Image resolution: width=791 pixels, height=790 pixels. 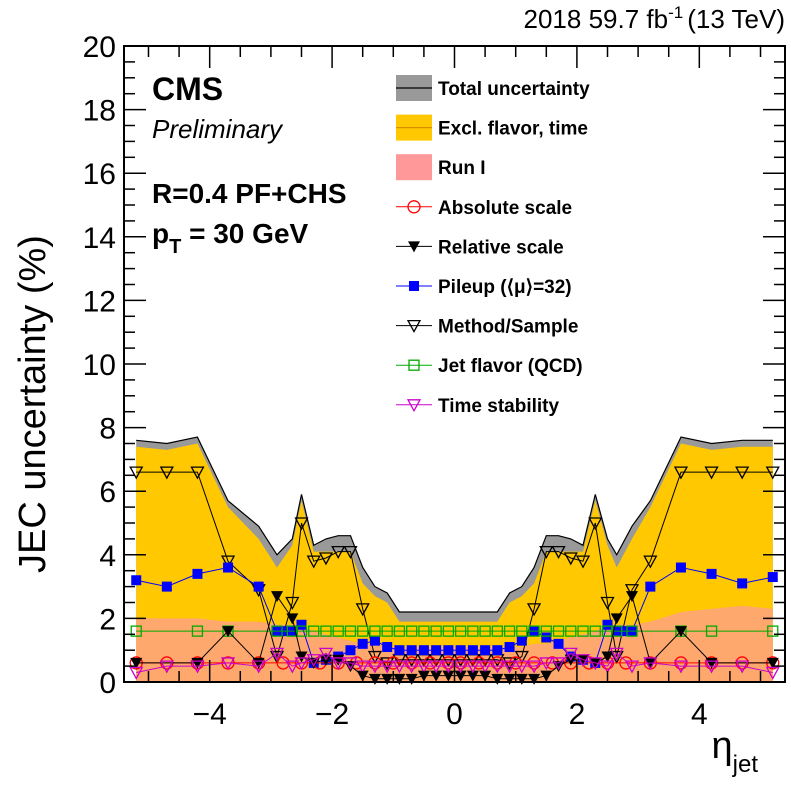 What do you see at coordinates (218, 129) in the screenshot?
I see `preliminary-label: Preliminary` at bounding box center [218, 129].